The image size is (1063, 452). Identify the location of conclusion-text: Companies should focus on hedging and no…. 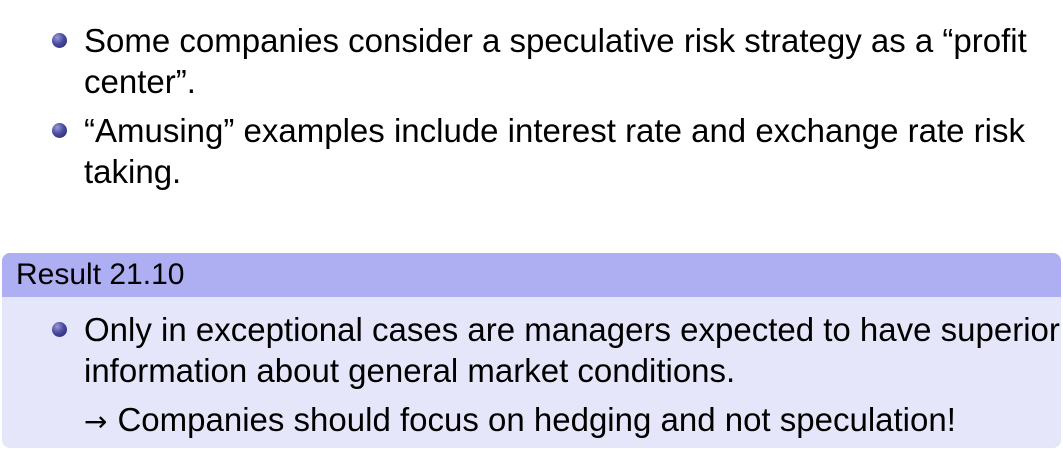
(536, 419).